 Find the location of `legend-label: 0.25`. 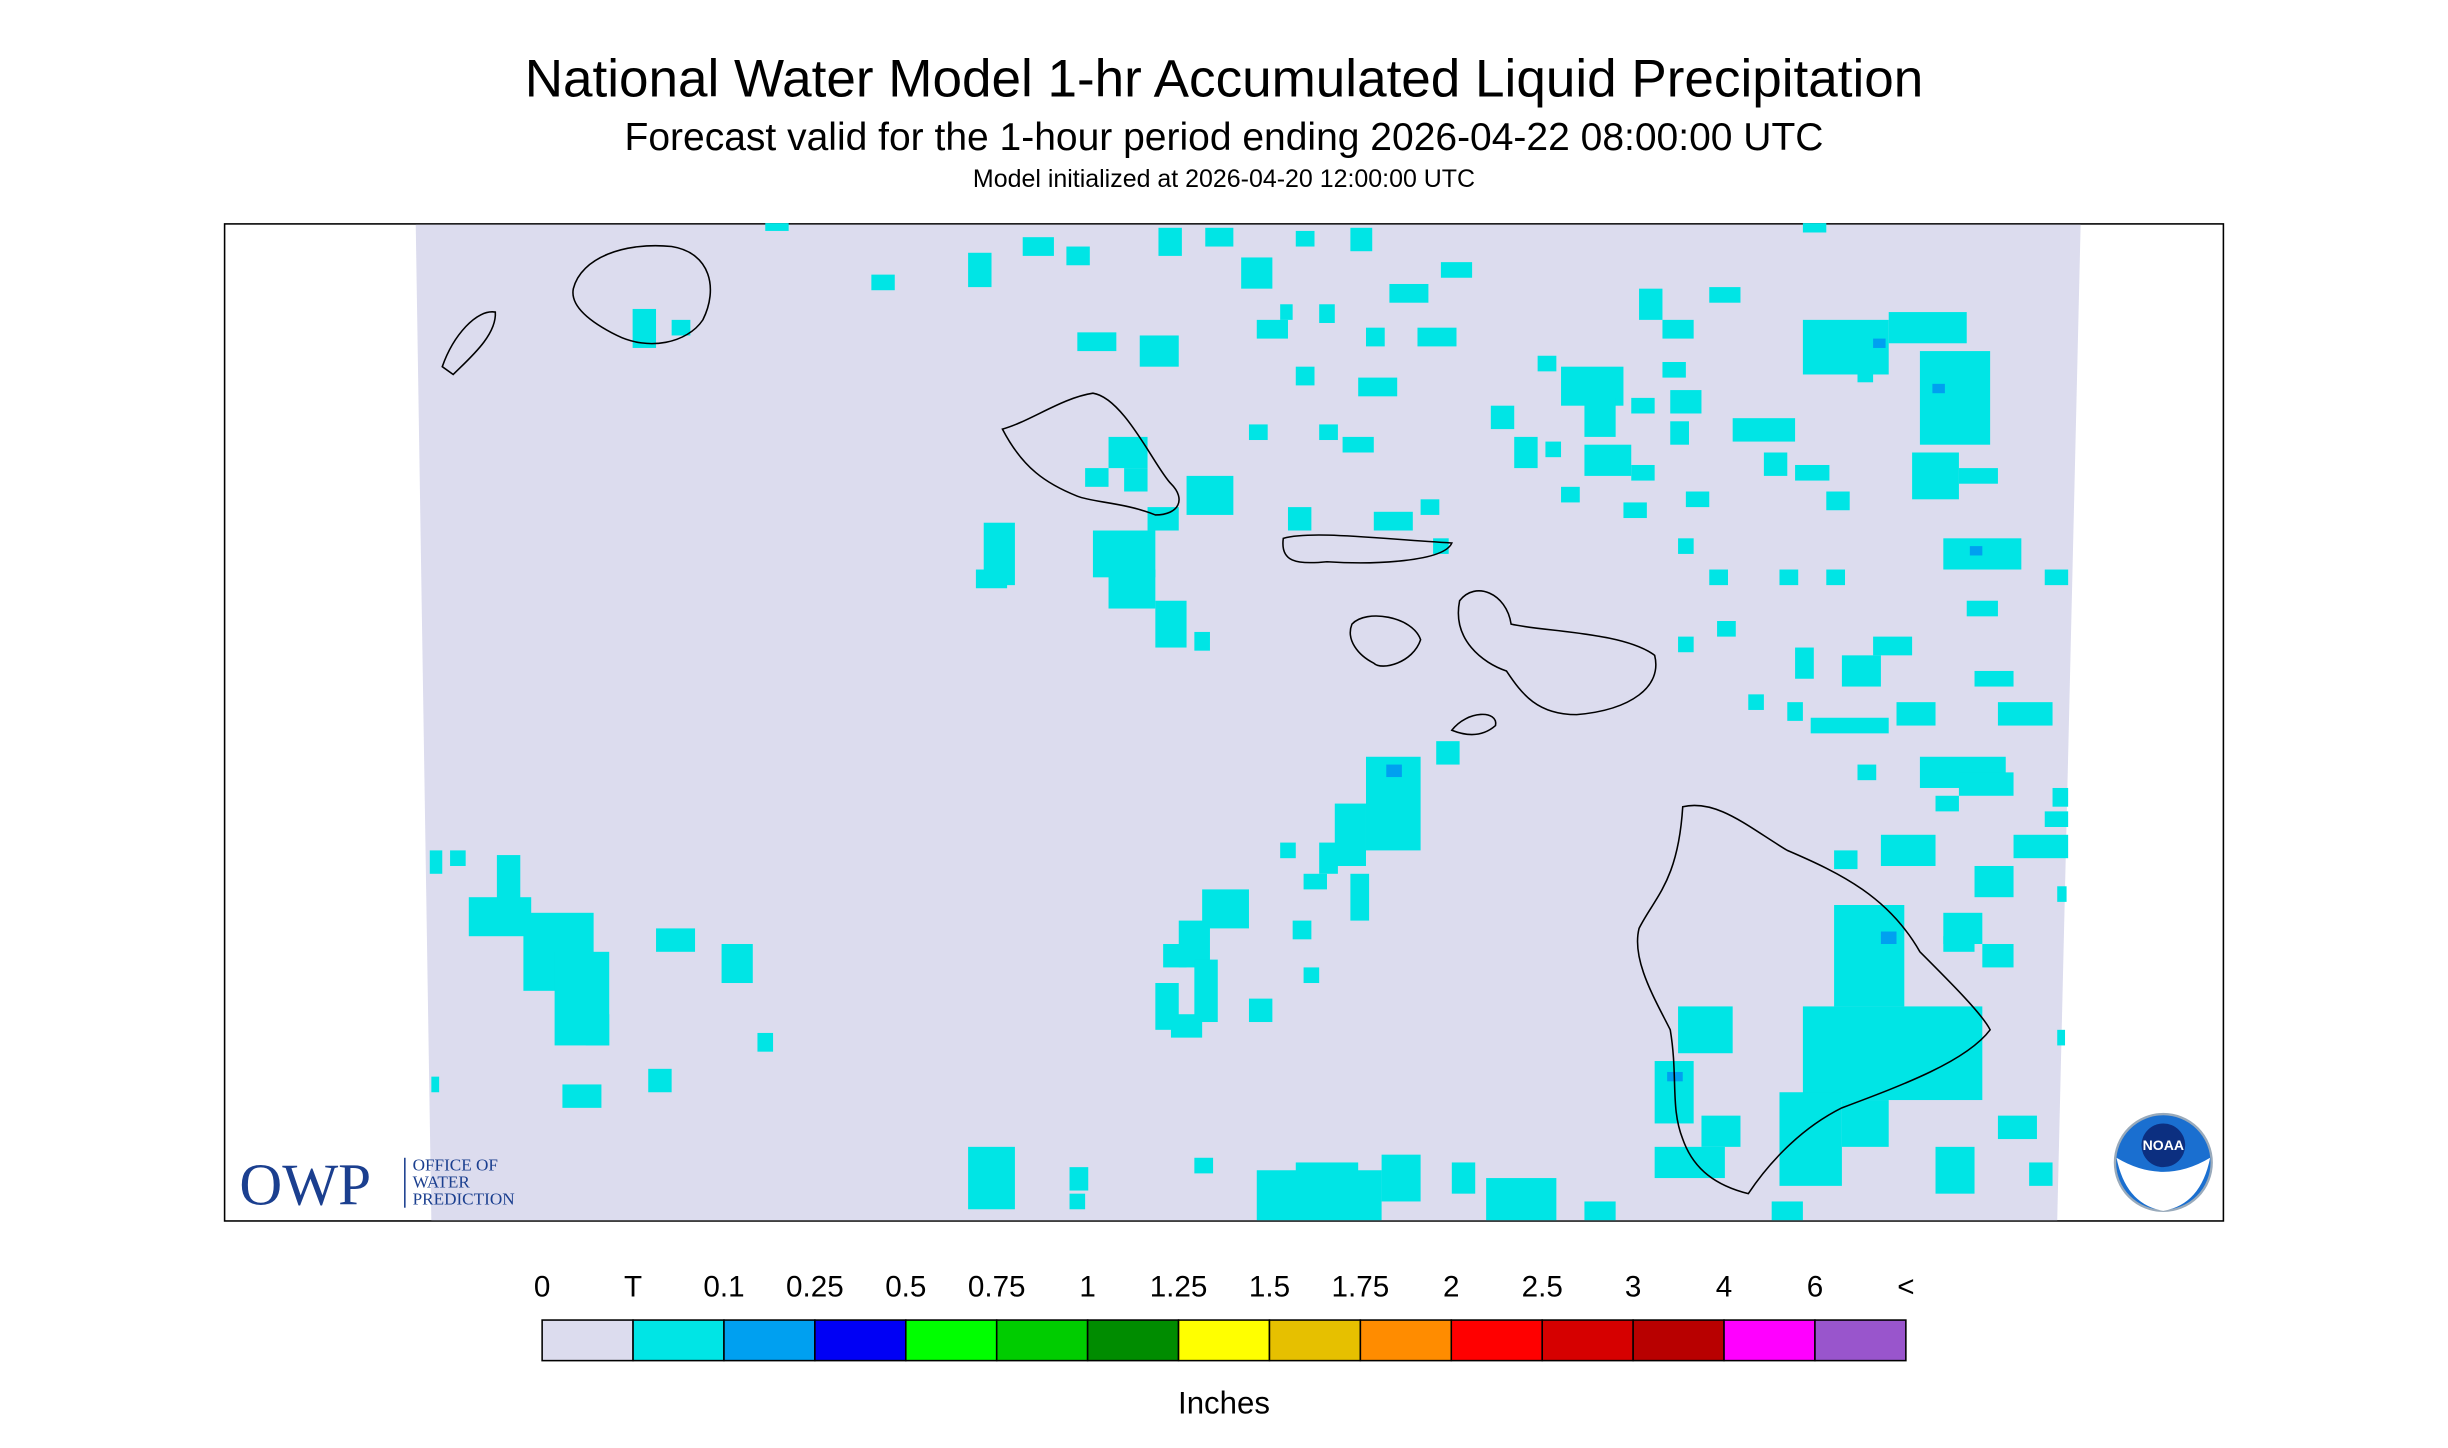

legend-label: 0.25 is located at coordinates (815, 1287).